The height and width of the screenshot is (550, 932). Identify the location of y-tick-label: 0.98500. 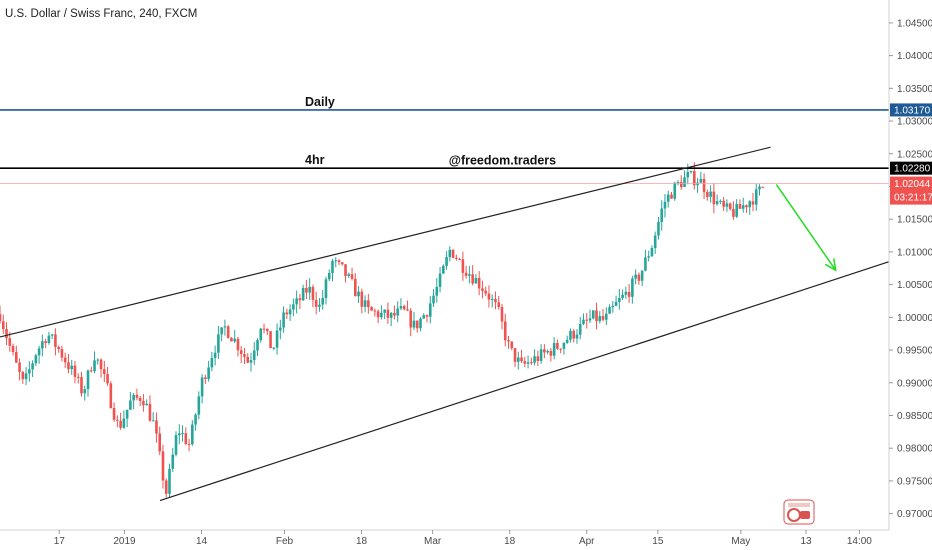
(914, 416).